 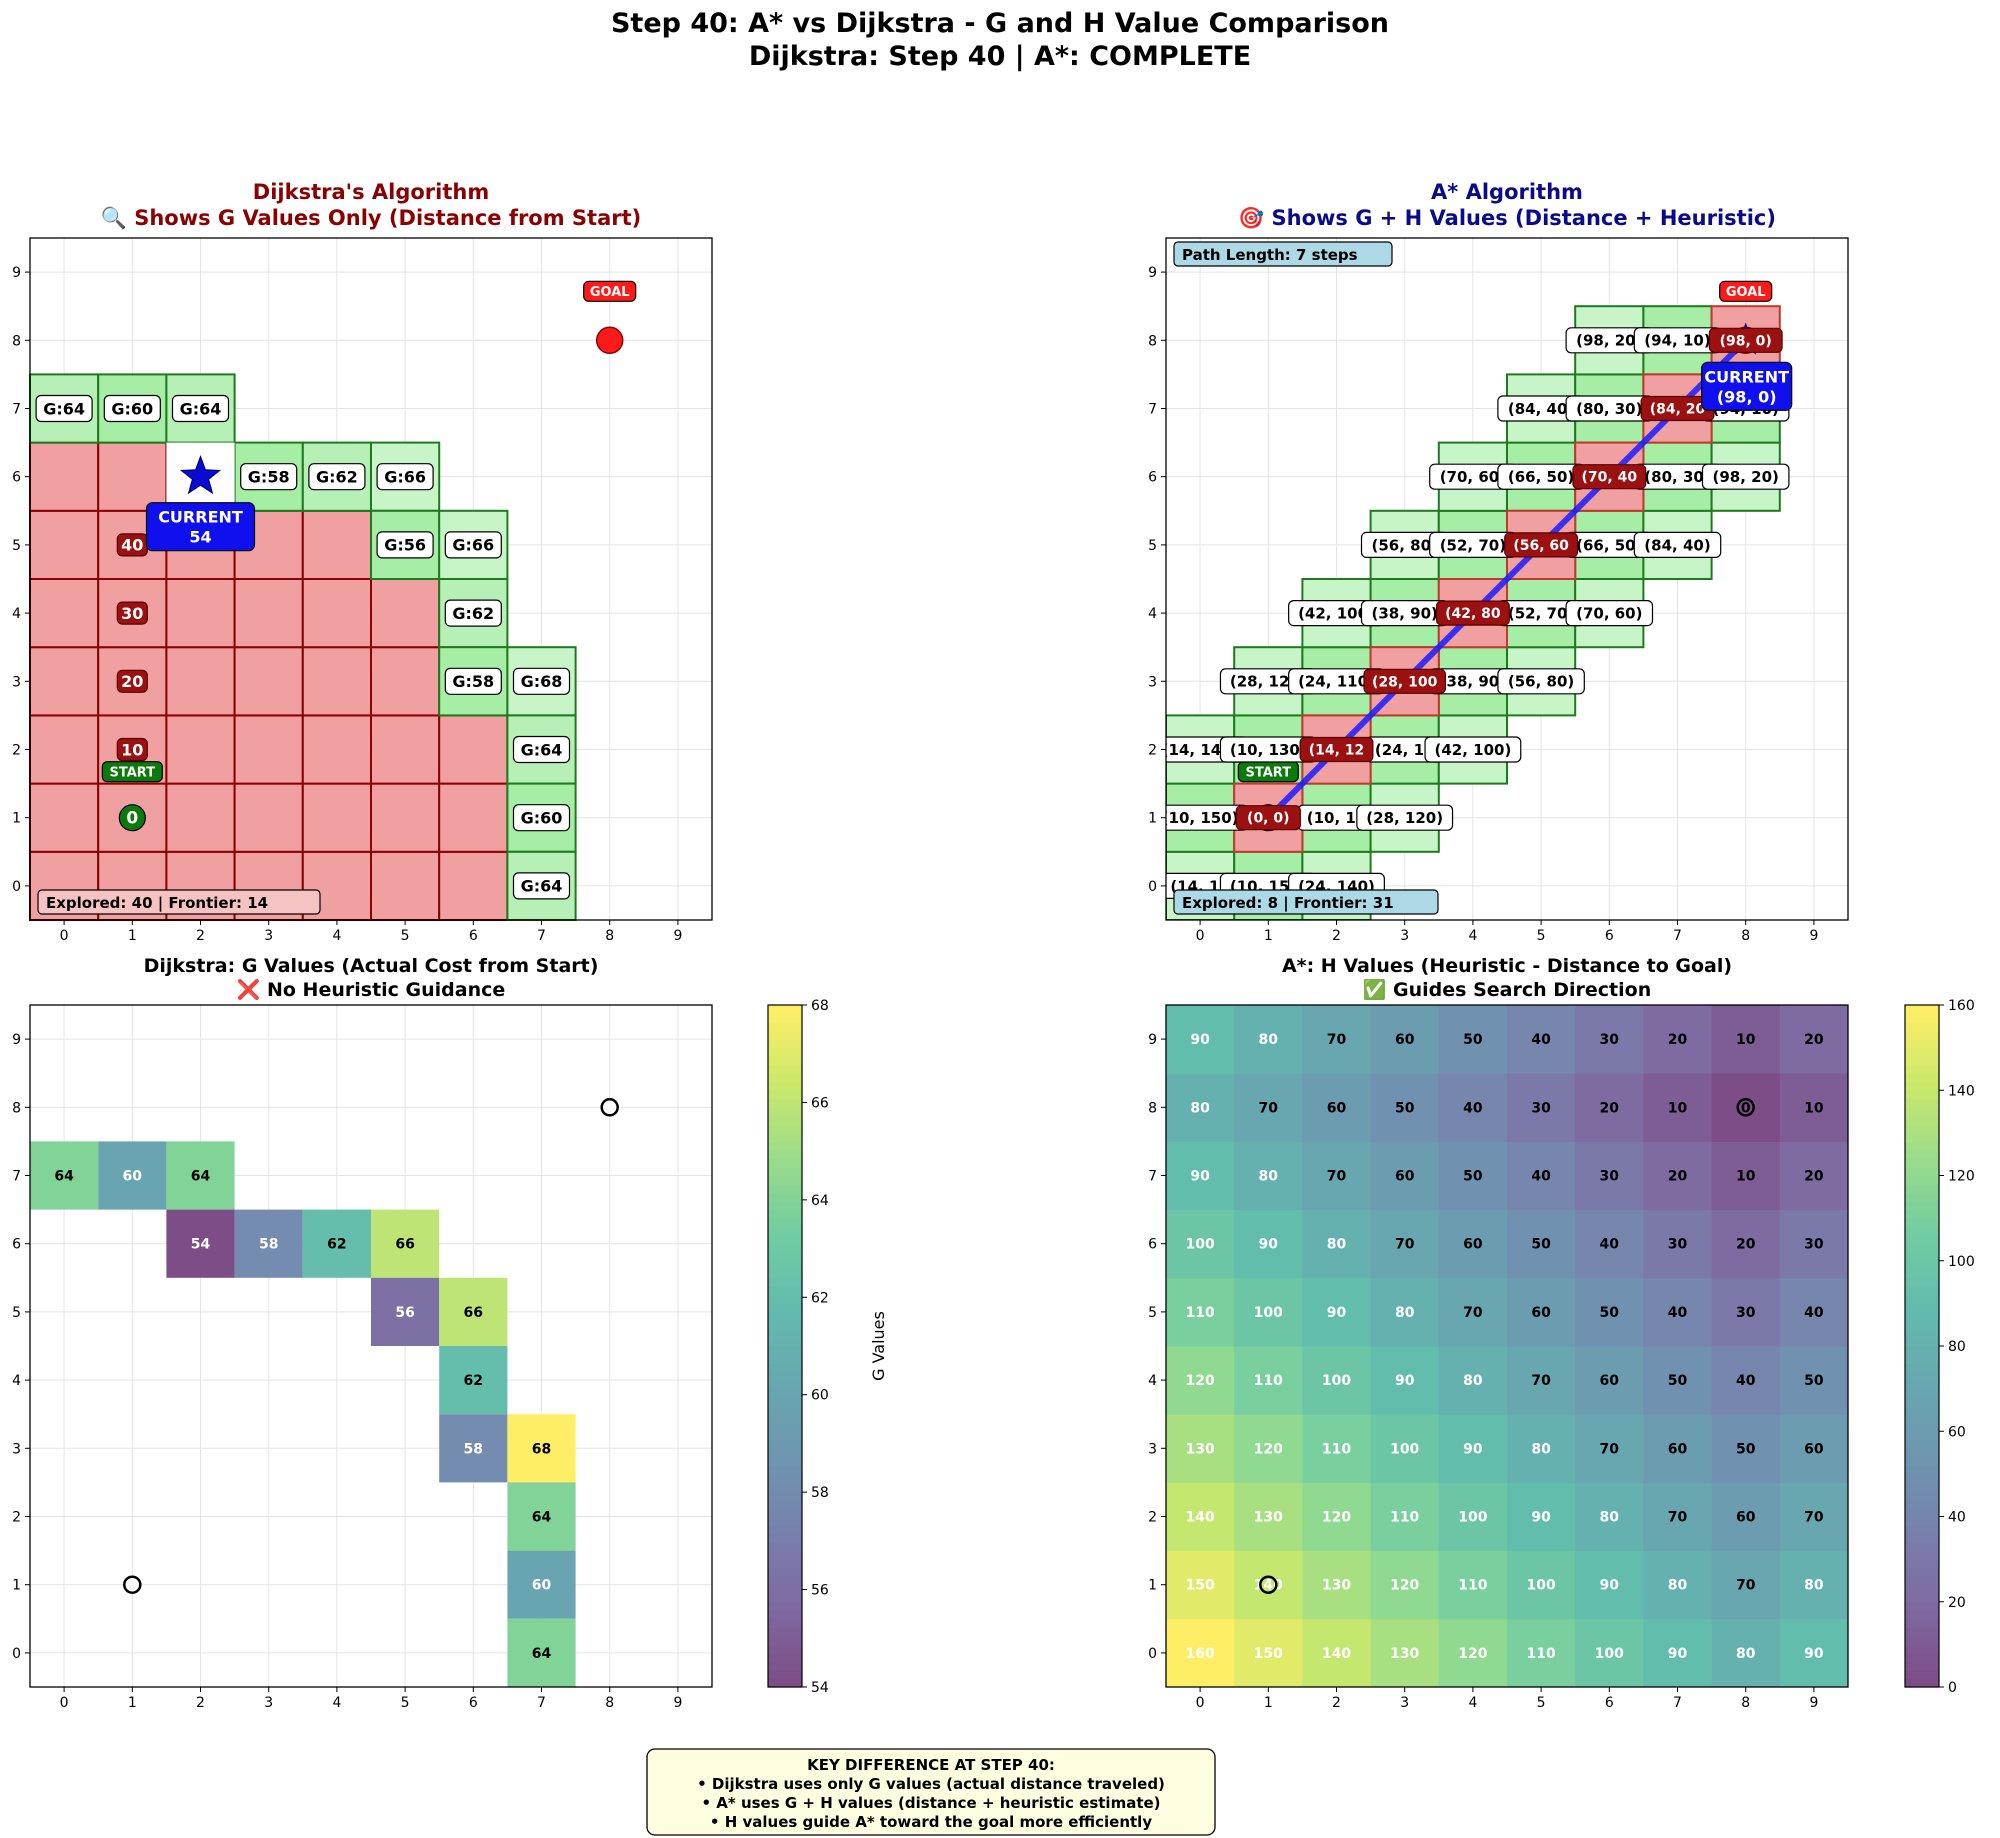 I want to click on cell-label-text: (42, 80, so click(x=1473, y=614).